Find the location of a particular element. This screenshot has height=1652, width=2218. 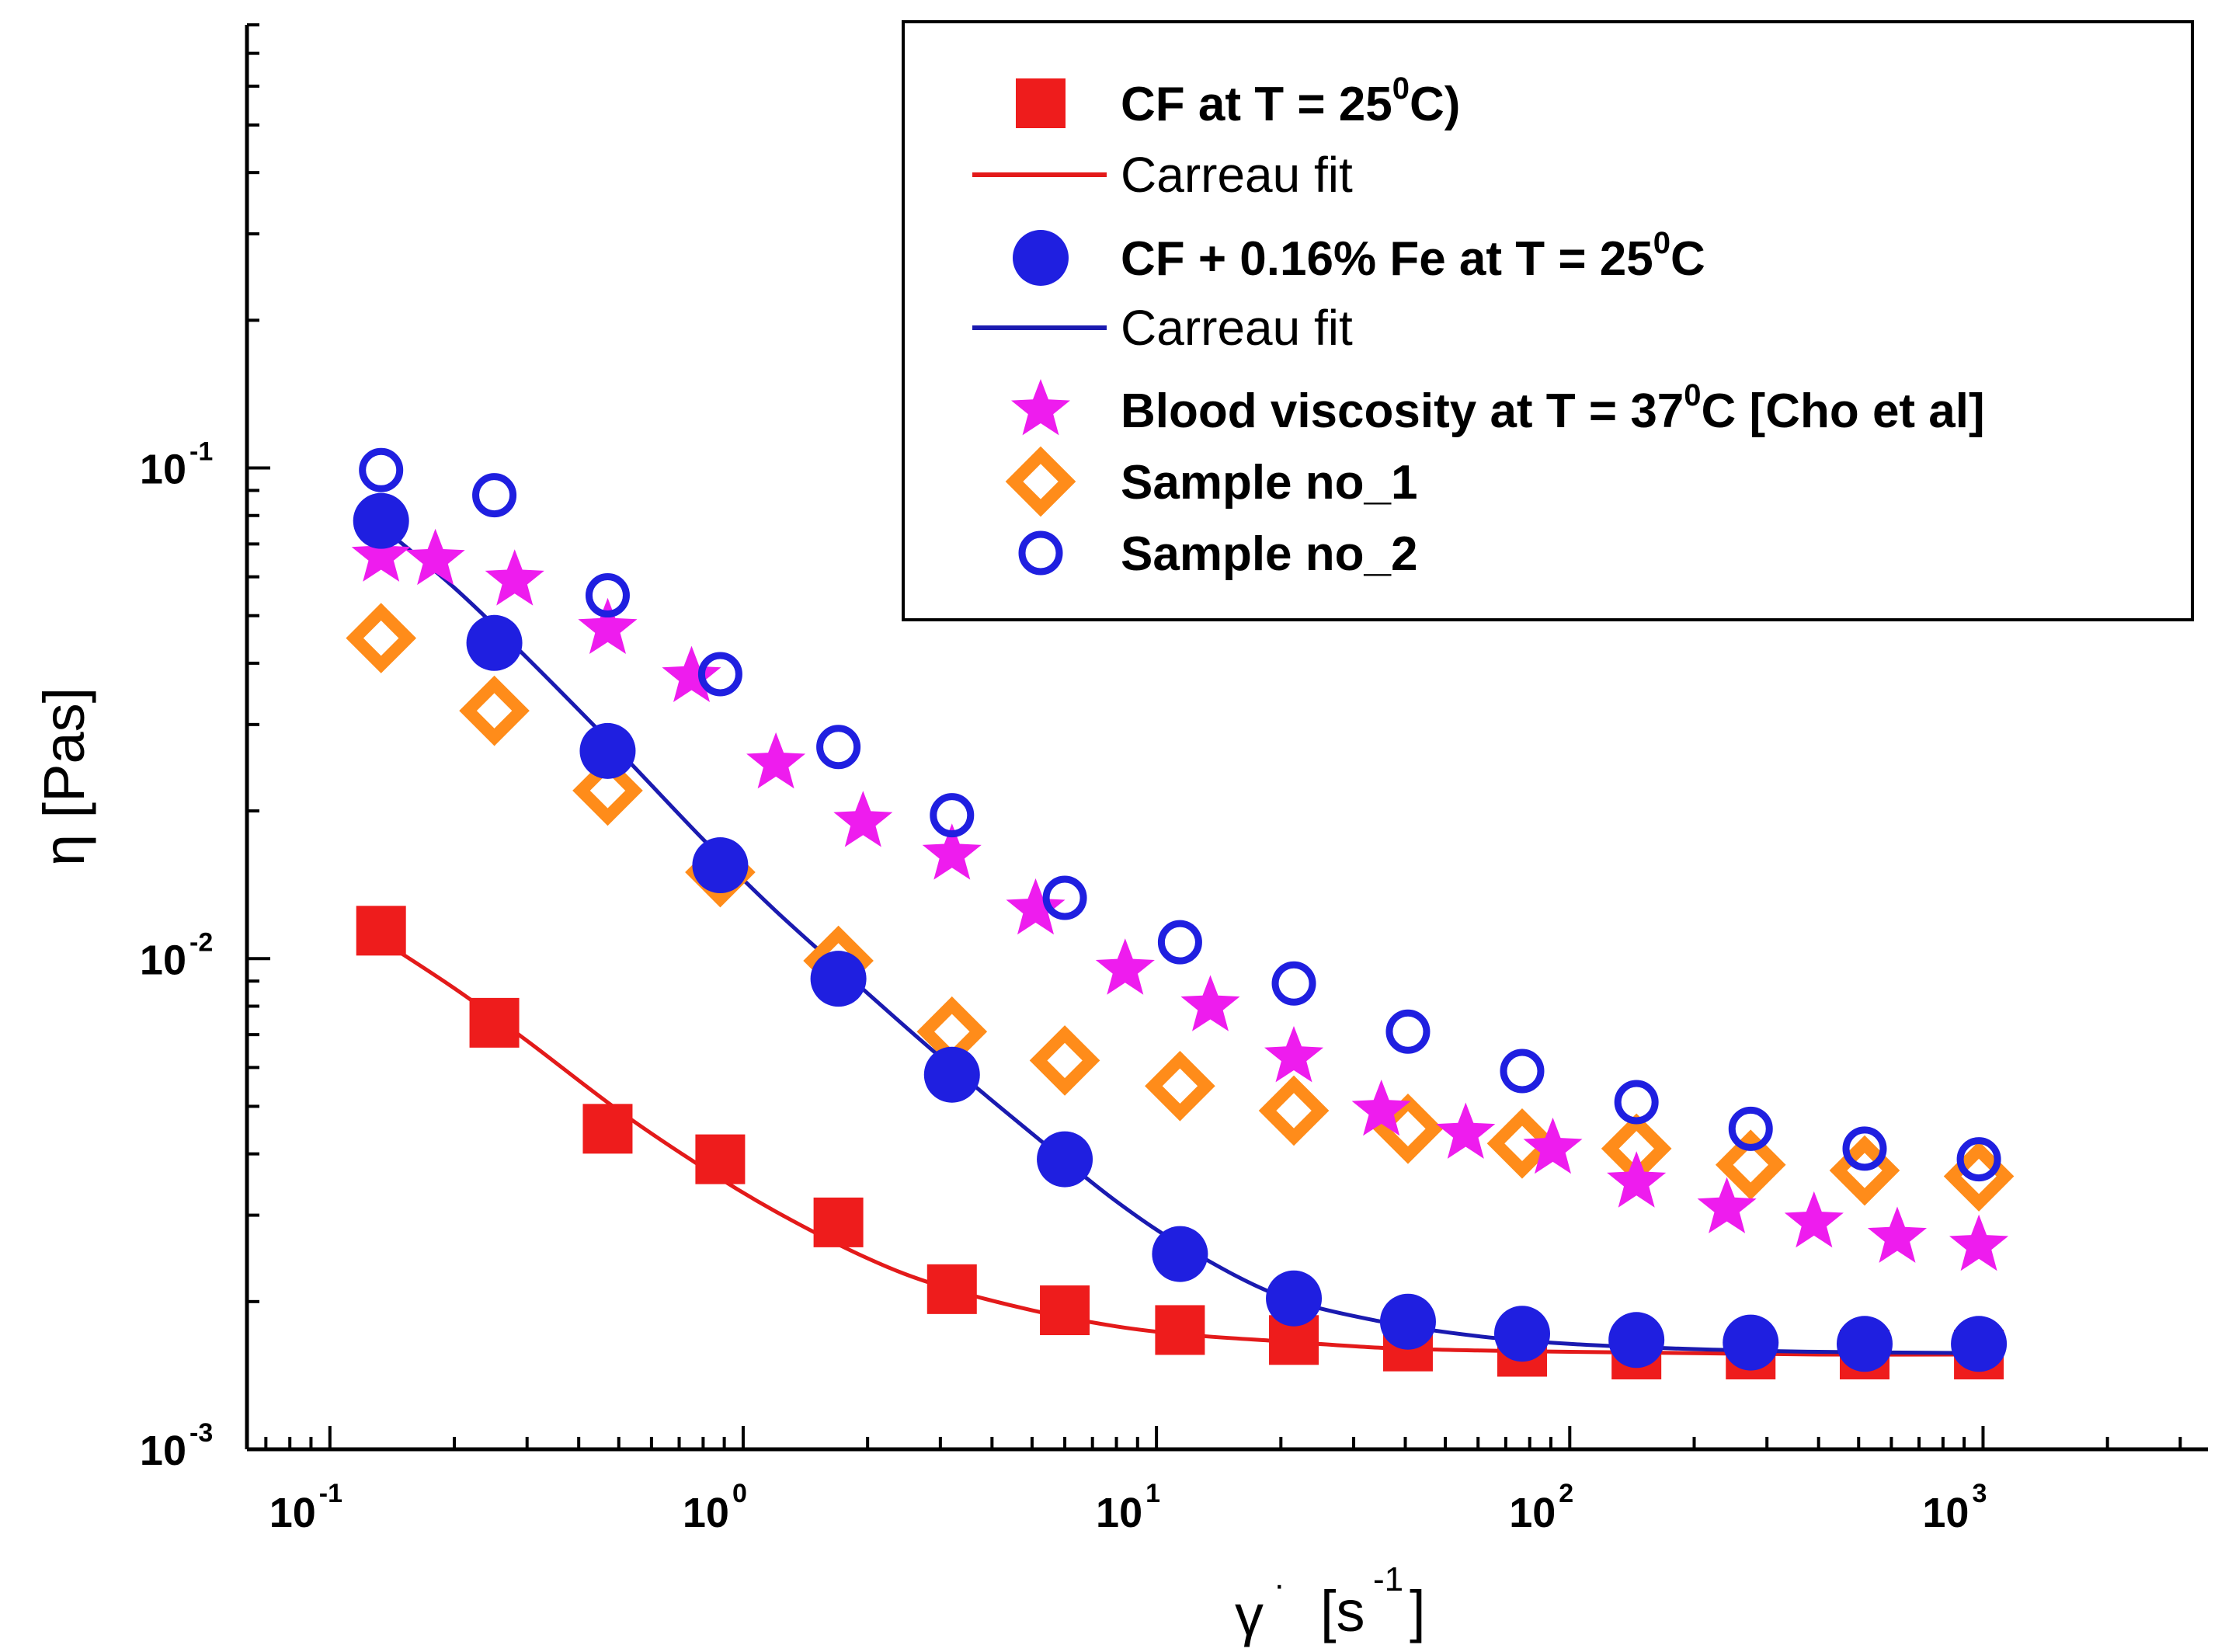

y-tick-label-exp: -2 is located at coordinates (201, 942).